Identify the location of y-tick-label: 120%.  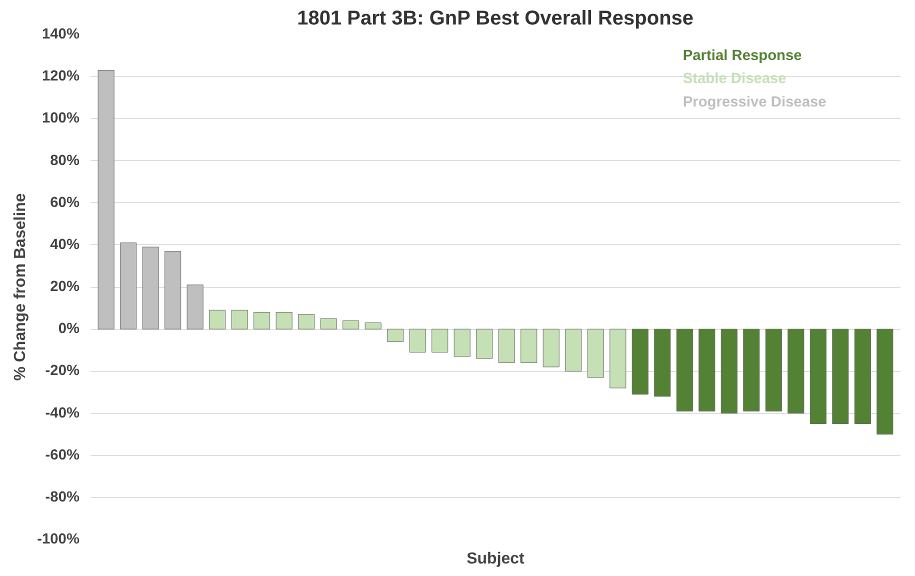
(61, 76).